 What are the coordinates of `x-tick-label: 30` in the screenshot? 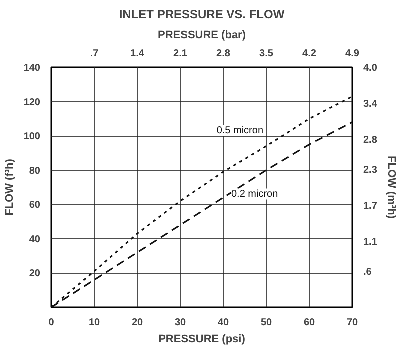 It's located at (180, 323).